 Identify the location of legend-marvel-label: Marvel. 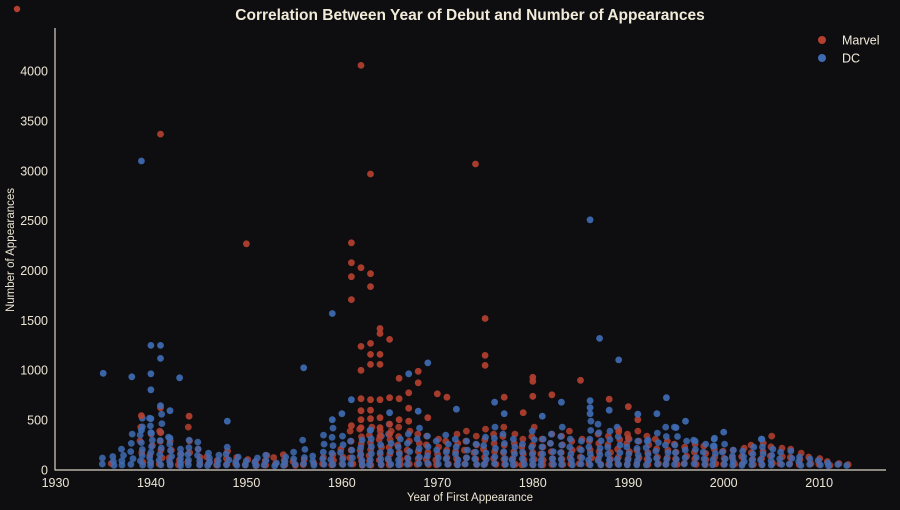
(861, 41).